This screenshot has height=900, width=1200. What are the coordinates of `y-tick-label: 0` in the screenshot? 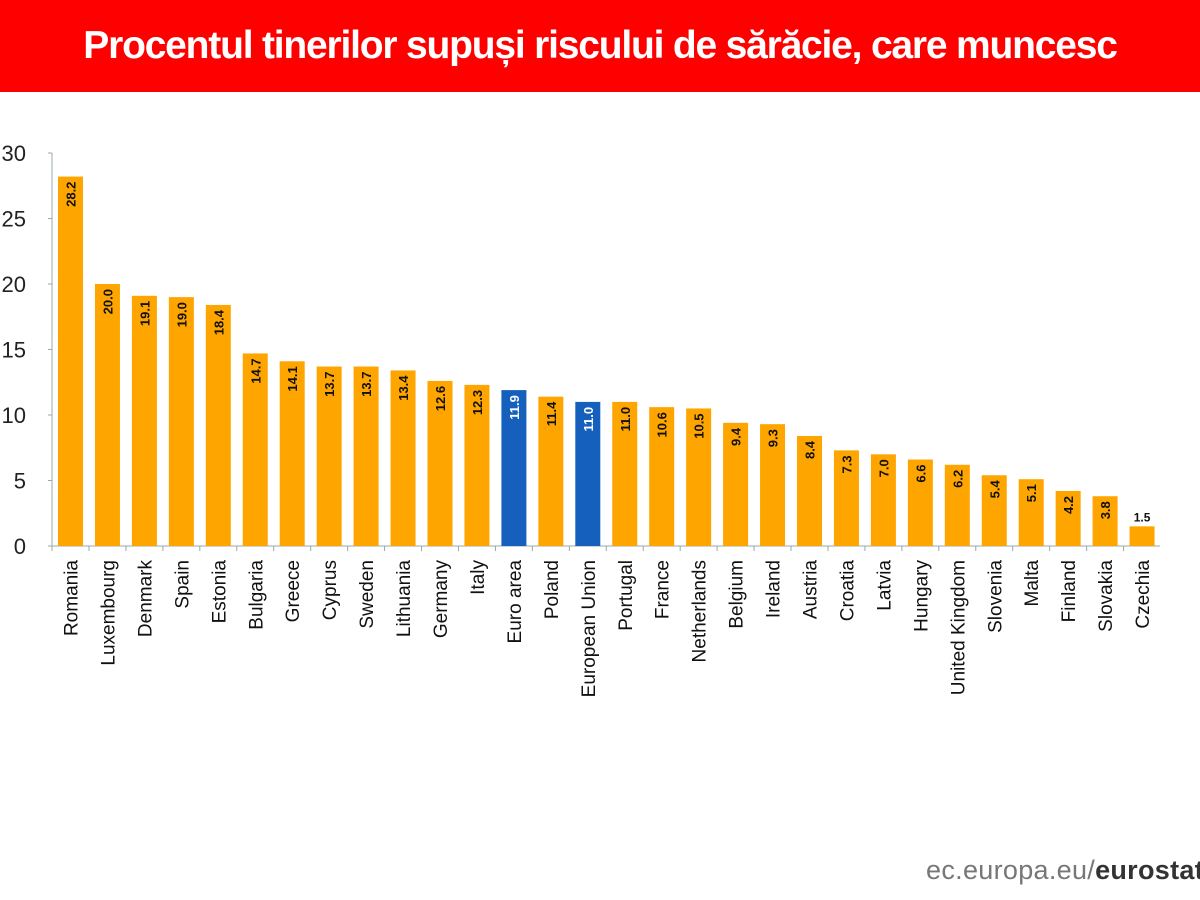 It's located at (20, 546).